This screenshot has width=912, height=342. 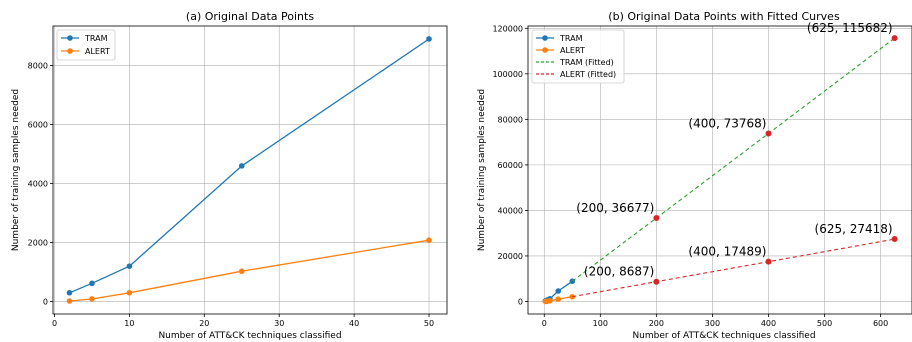 What do you see at coordinates (482, 170) in the screenshot?
I see `y-axis-label-b: Number of training samples needed` at bounding box center [482, 170].